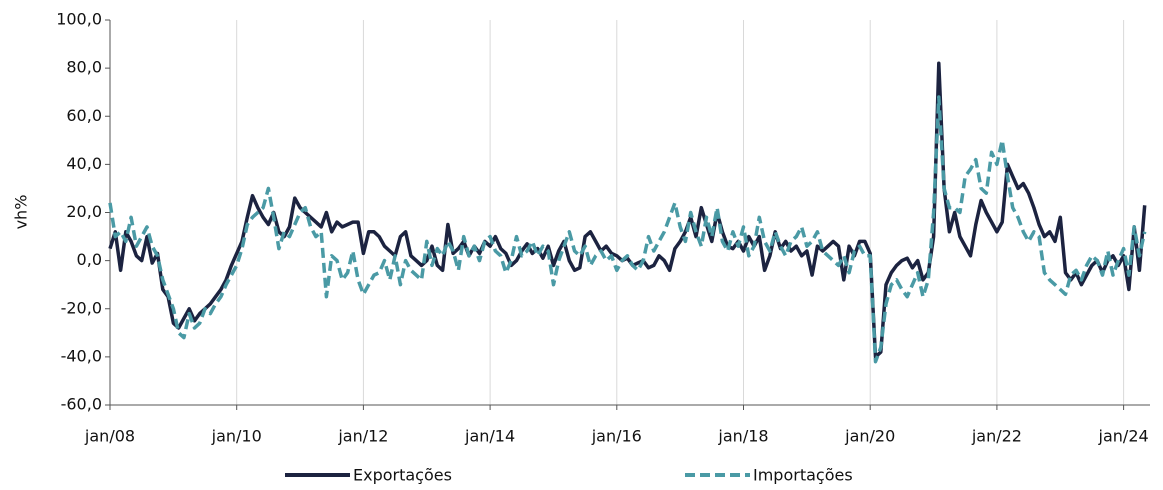  What do you see at coordinates (84, 211) in the screenshot?
I see `y-tick-label: 20,0` at bounding box center [84, 211].